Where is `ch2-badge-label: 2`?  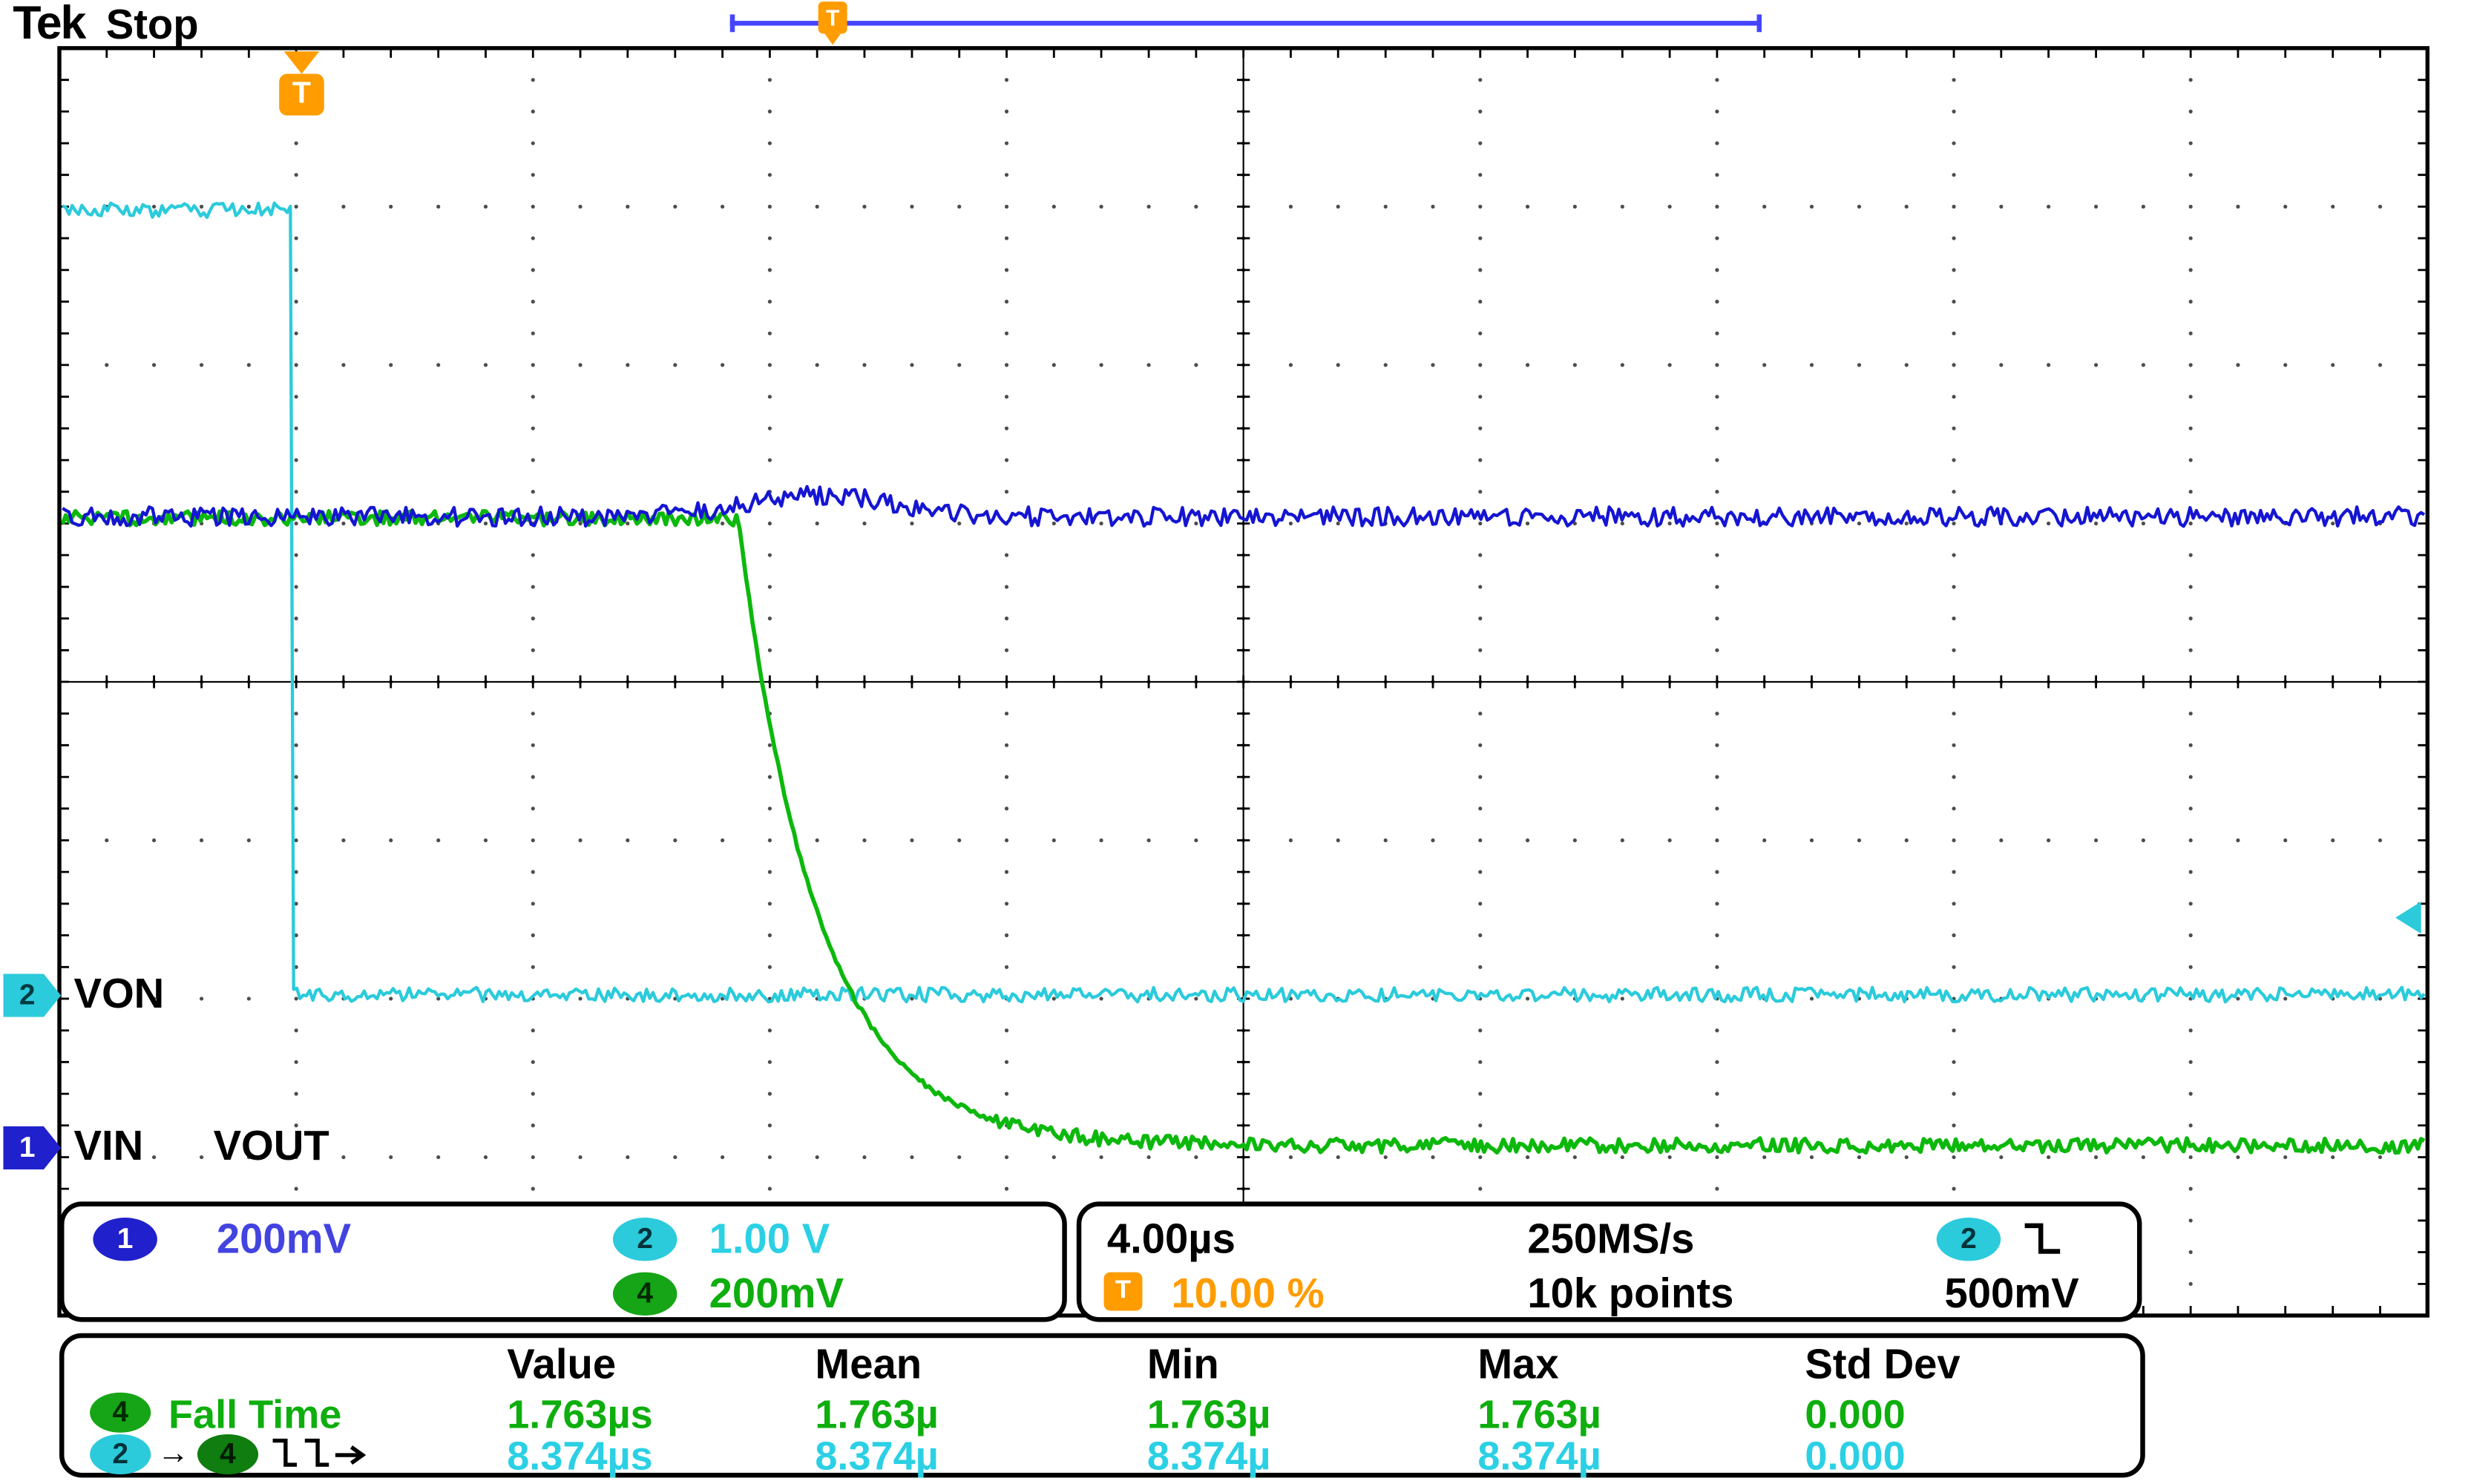 ch2-badge-label: 2 is located at coordinates (645, 1238).